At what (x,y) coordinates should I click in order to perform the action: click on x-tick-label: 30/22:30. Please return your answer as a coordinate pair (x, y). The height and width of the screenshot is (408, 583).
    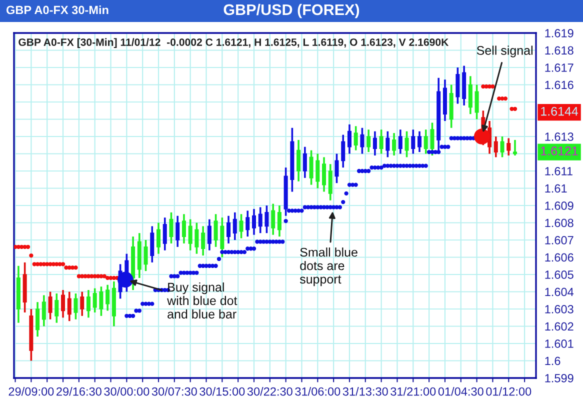
    Looking at the image, I should click on (269, 391).